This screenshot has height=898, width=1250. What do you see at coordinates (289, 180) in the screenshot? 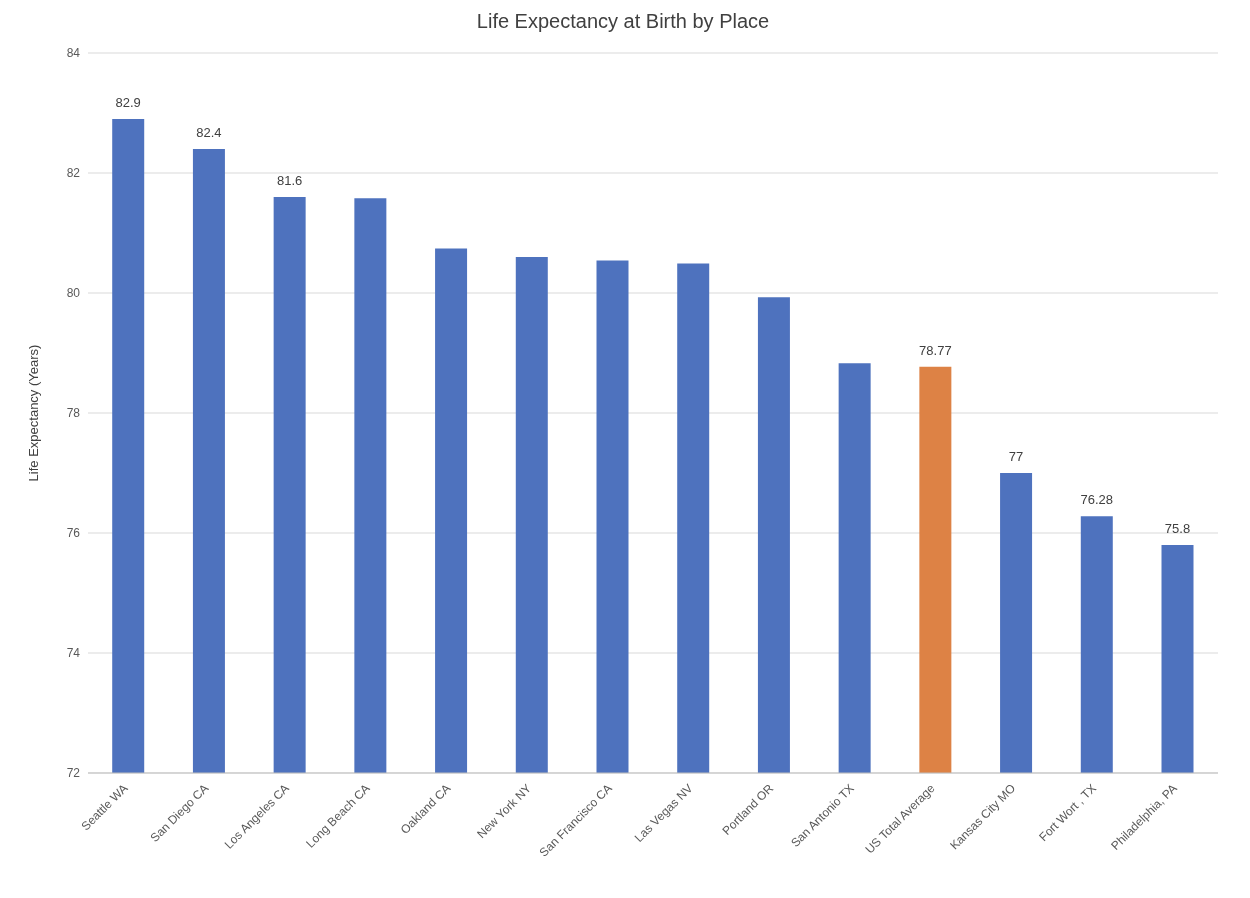
I see `data-label: 81.6` at bounding box center [289, 180].